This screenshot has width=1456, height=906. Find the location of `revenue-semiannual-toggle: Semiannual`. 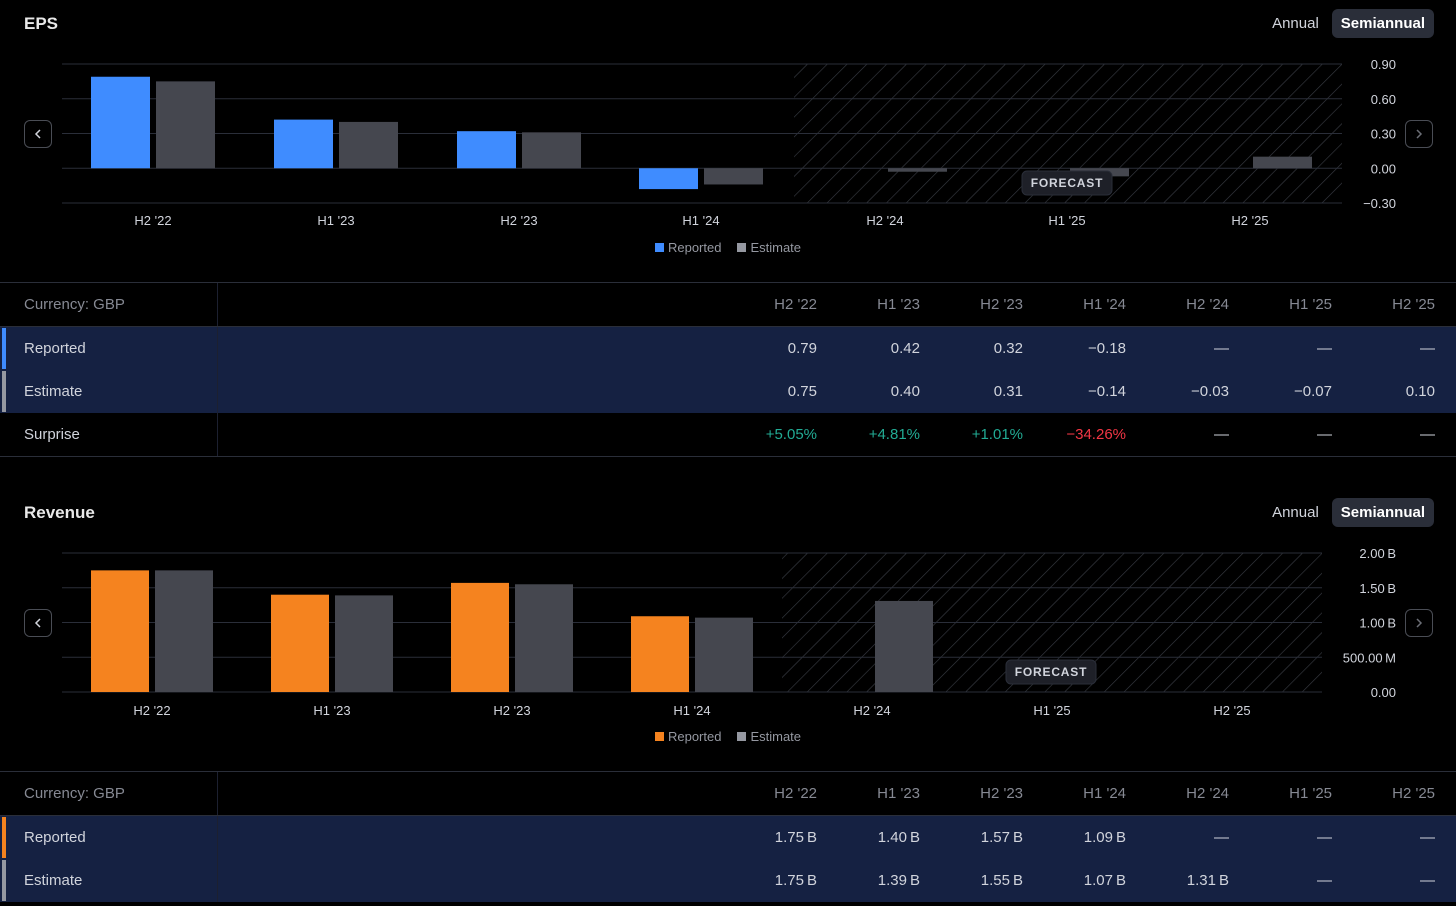

revenue-semiannual-toggle: Semiannual is located at coordinates (1382, 512).